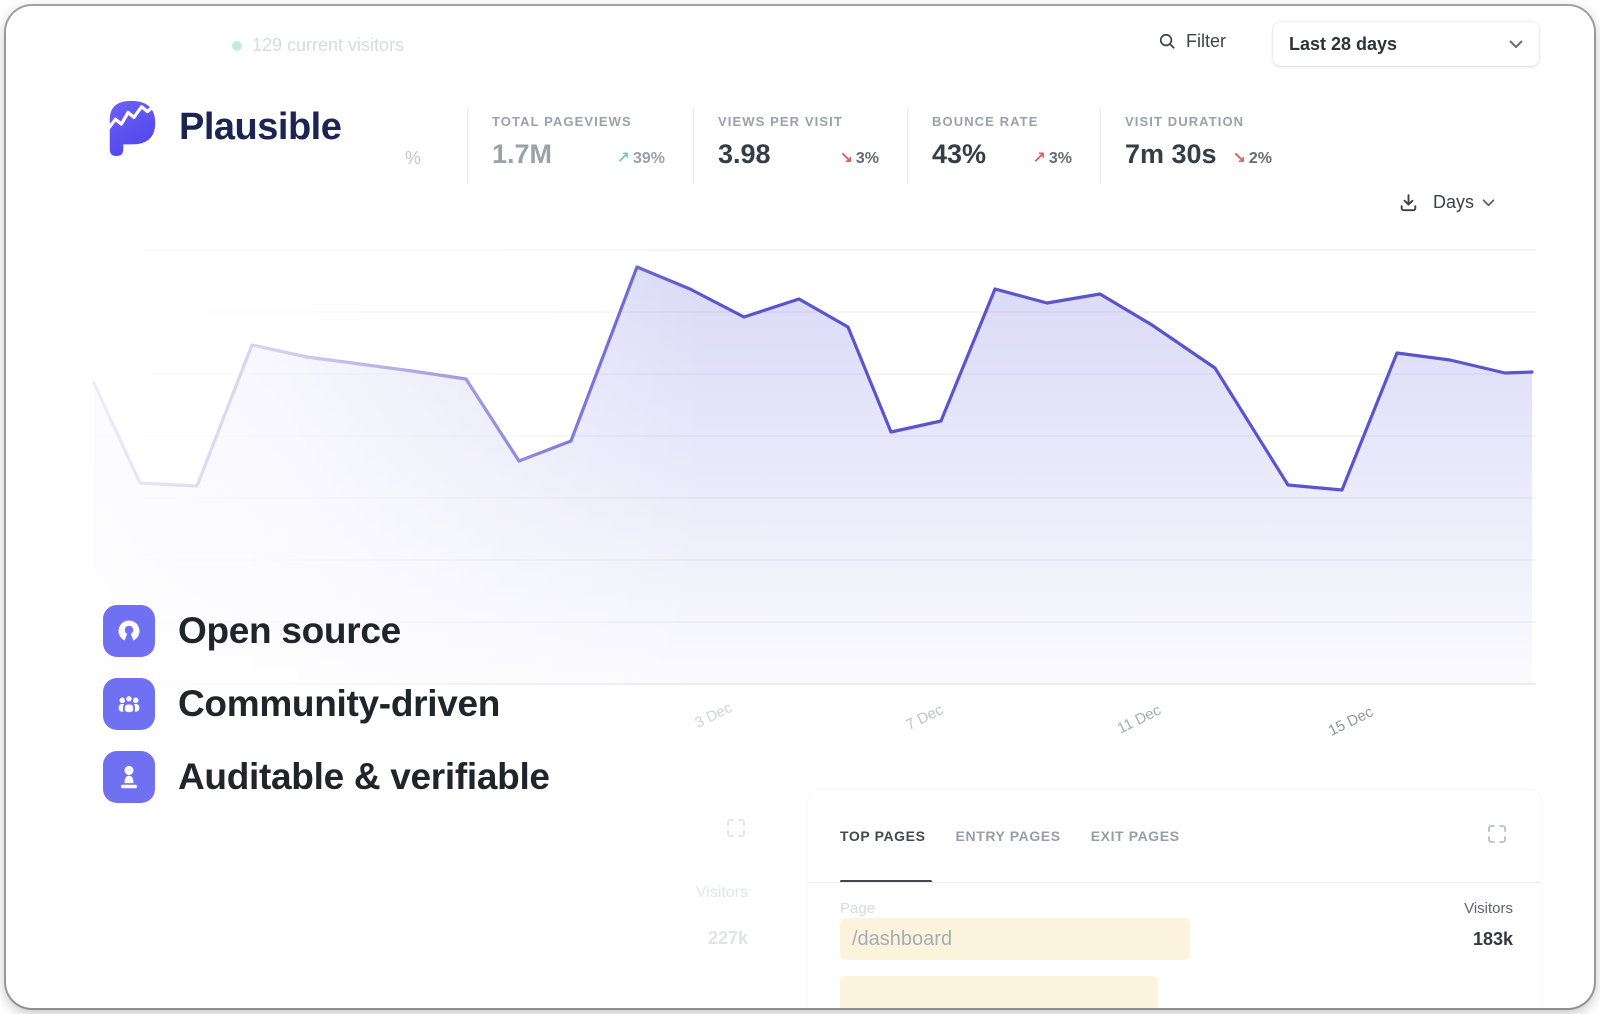 This screenshot has width=1600, height=1014. I want to click on stat-change: ↘ 3%, so click(859, 158).